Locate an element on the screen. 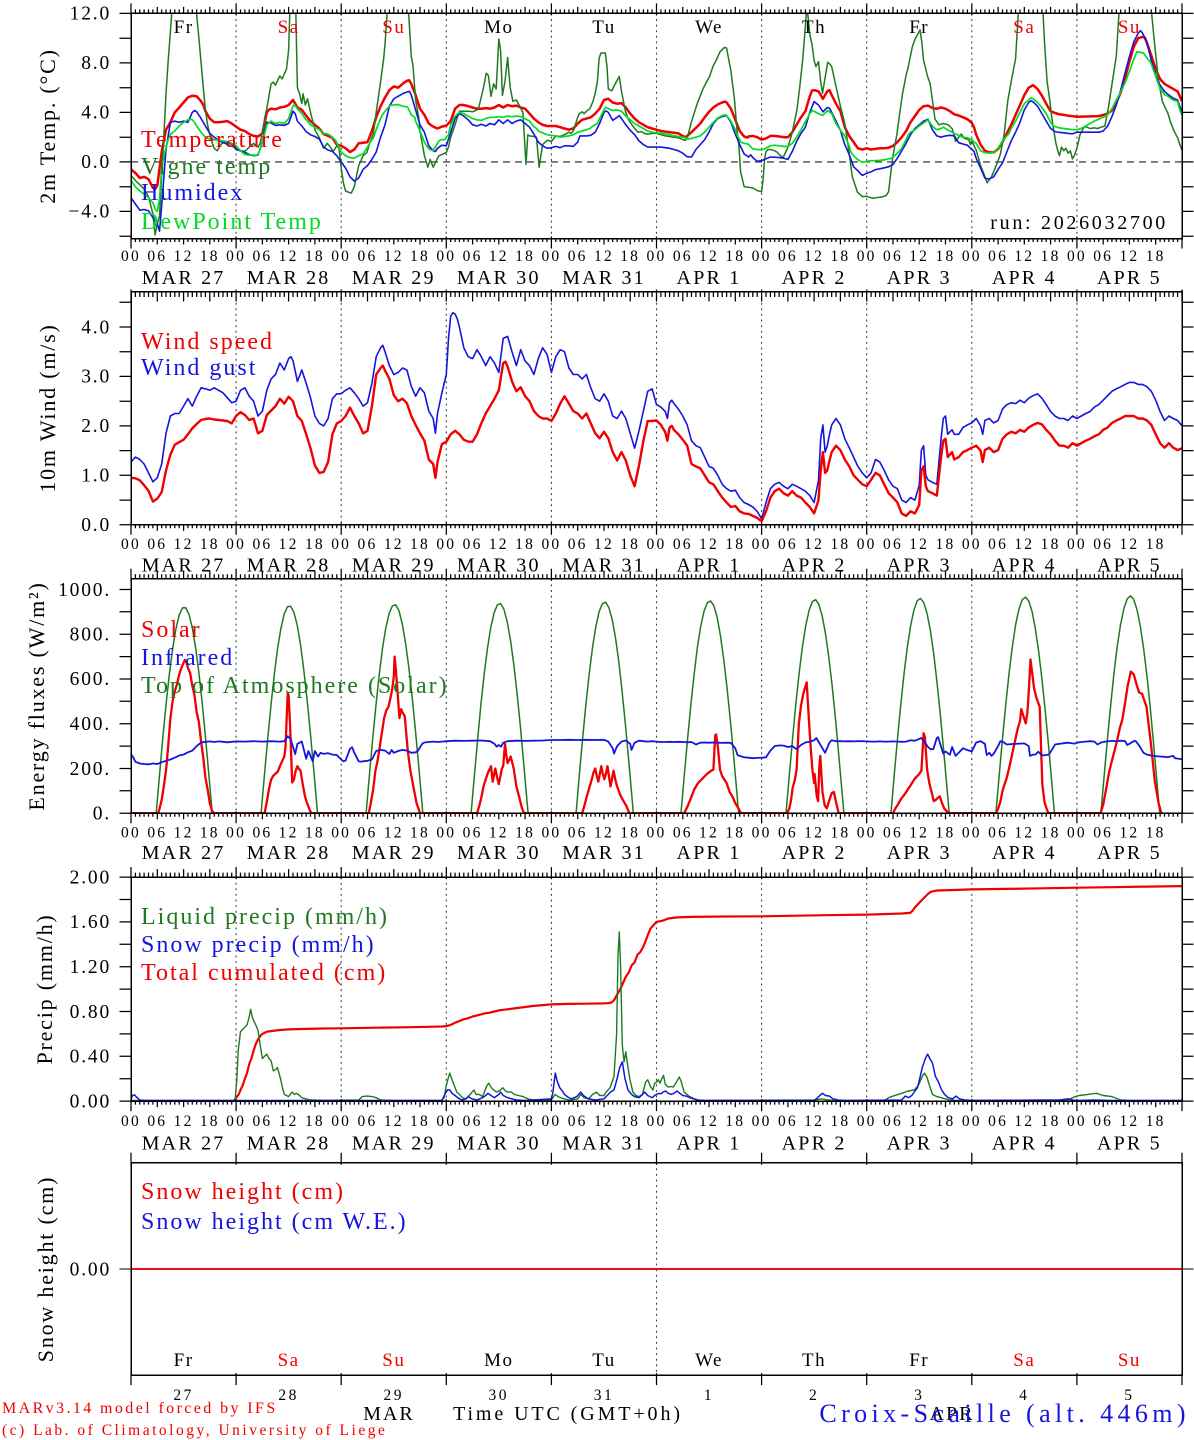 The image size is (1194, 1440). svg-text: Snow height (cm) is located at coordinates (243, 1192).